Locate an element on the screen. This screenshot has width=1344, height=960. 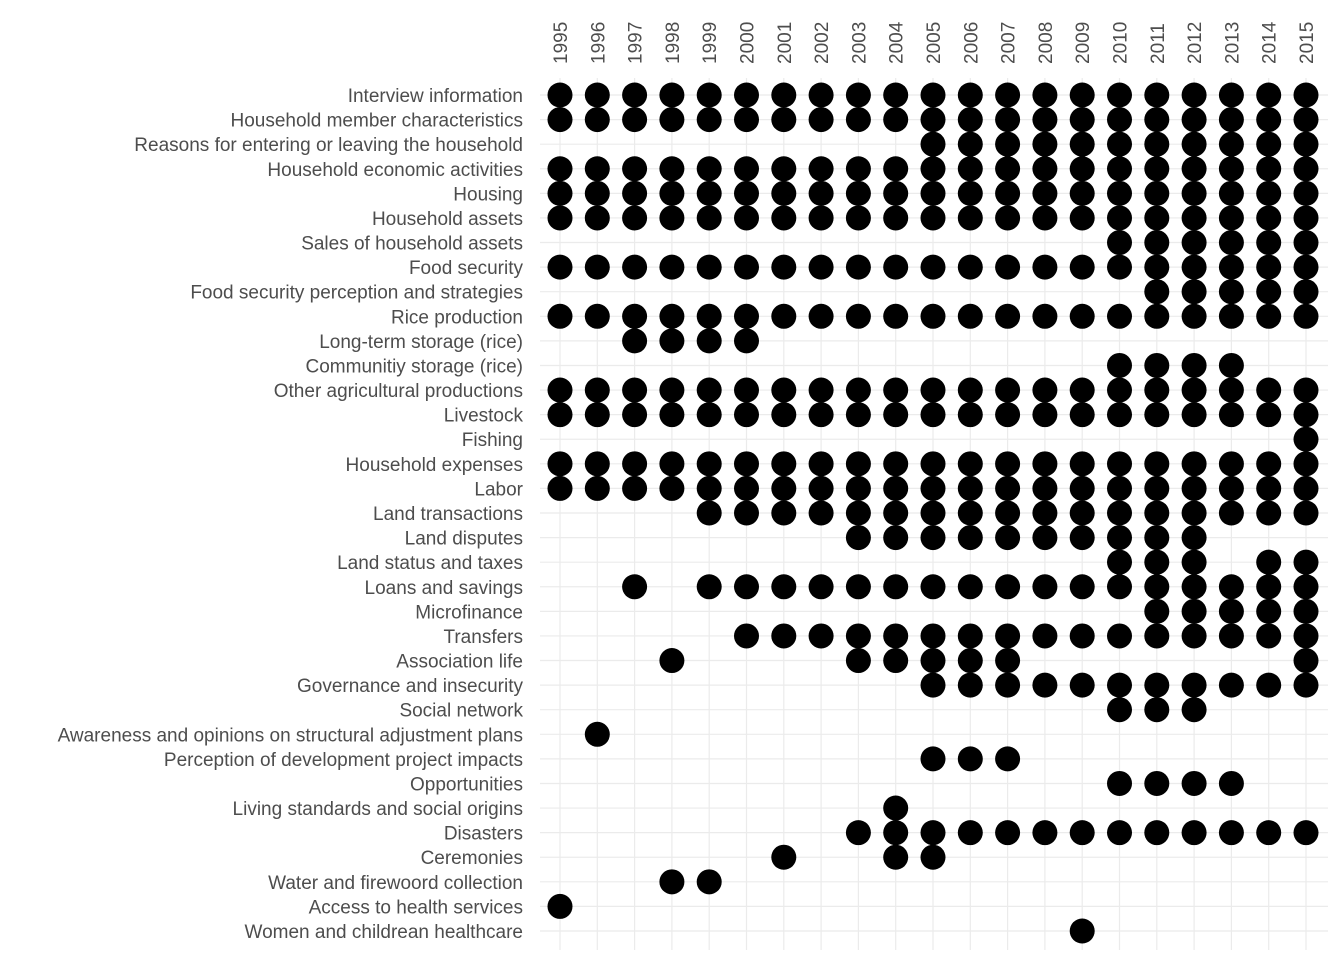
x-tick-label: 2013 is located at coordinates (1232, 43).